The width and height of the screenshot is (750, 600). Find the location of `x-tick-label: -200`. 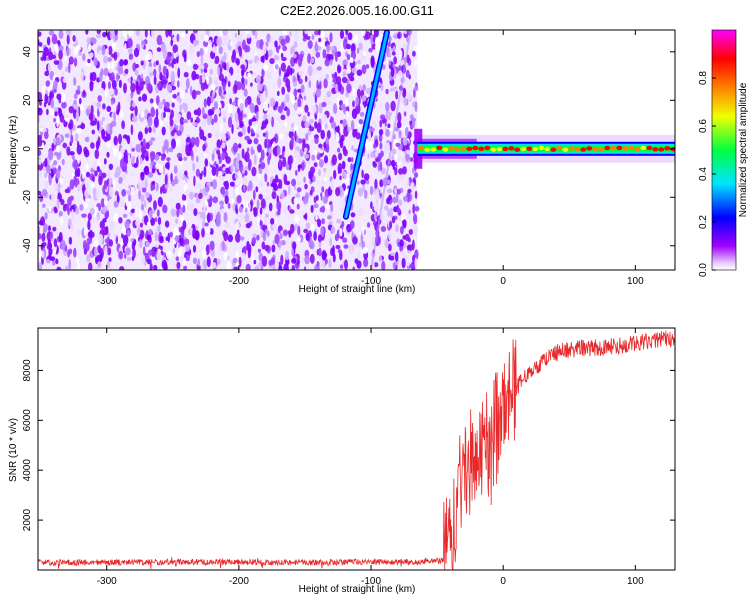

x-tick-label: -200 is located at coordinates (239, 581).